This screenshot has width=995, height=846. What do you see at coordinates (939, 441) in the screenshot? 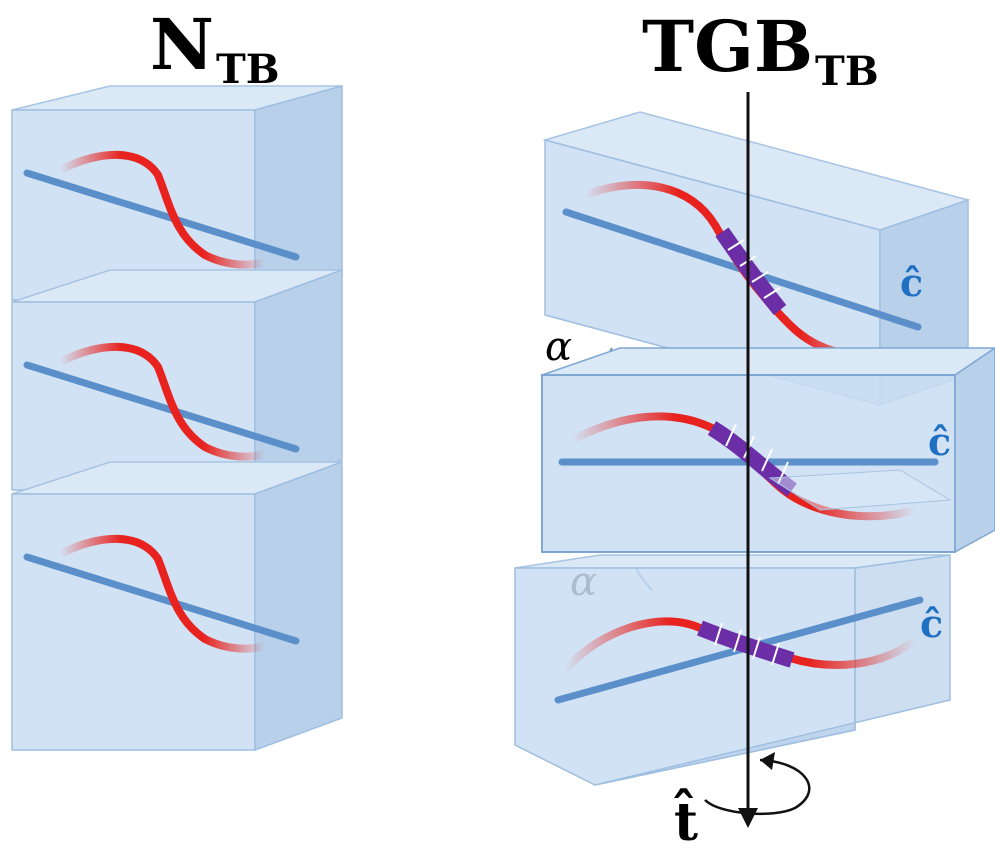
I see `c-hat-label-middle: ĉ` at bounding box center [939, 441].